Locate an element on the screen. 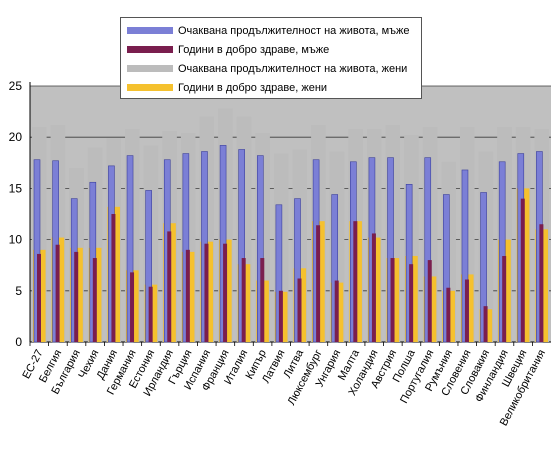  y-tick-label: 10 is located at coordinates (16, 240).